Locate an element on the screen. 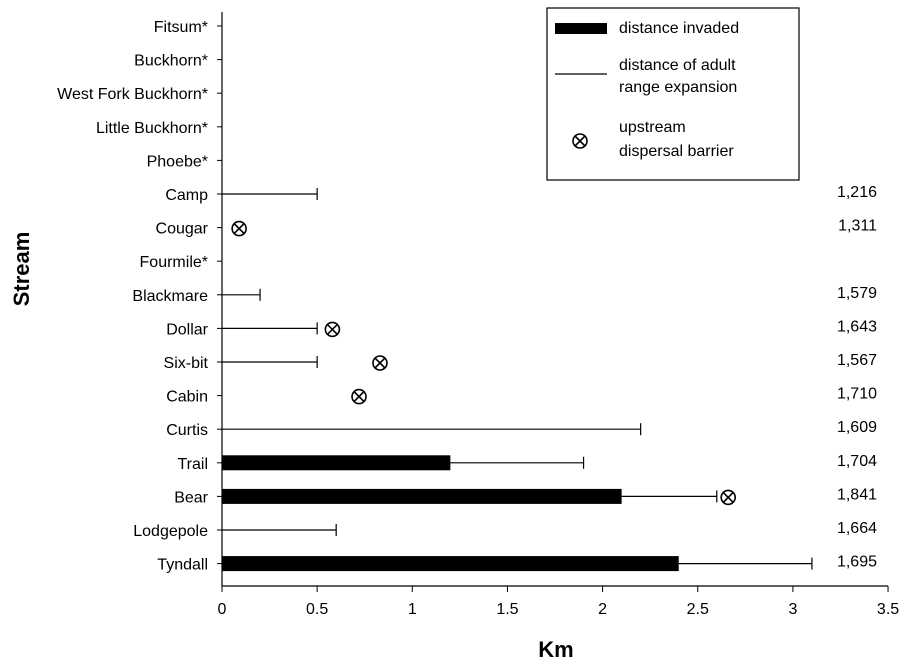 The height and width of the screenshot is (663, 908). category-label: Blackmare is located at coordinates (170, 296).